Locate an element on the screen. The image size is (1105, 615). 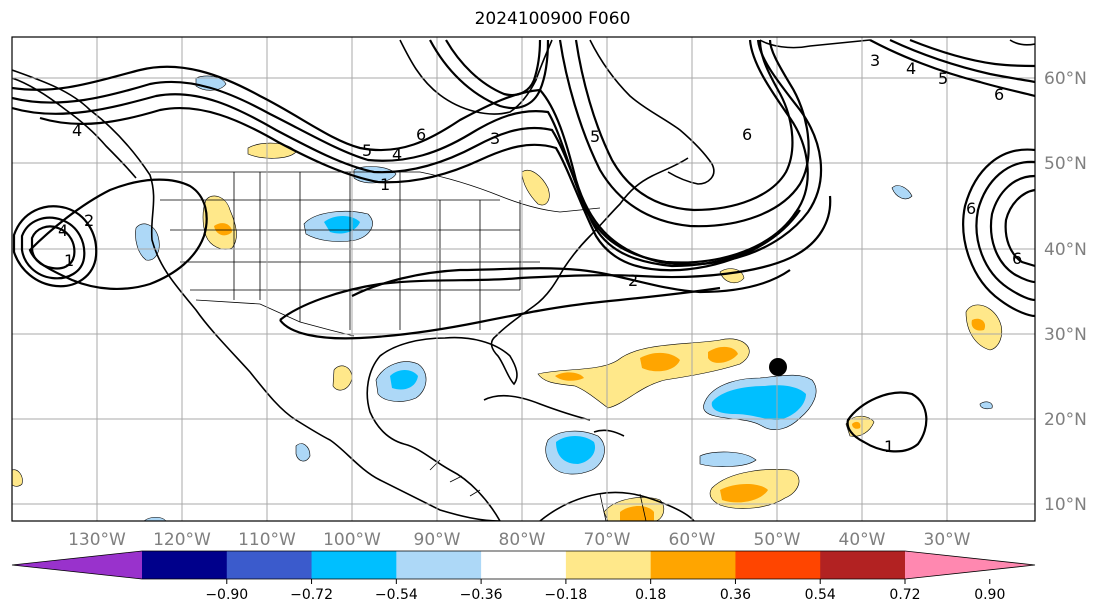
contour-2-south is located at coordinates (500, 313).